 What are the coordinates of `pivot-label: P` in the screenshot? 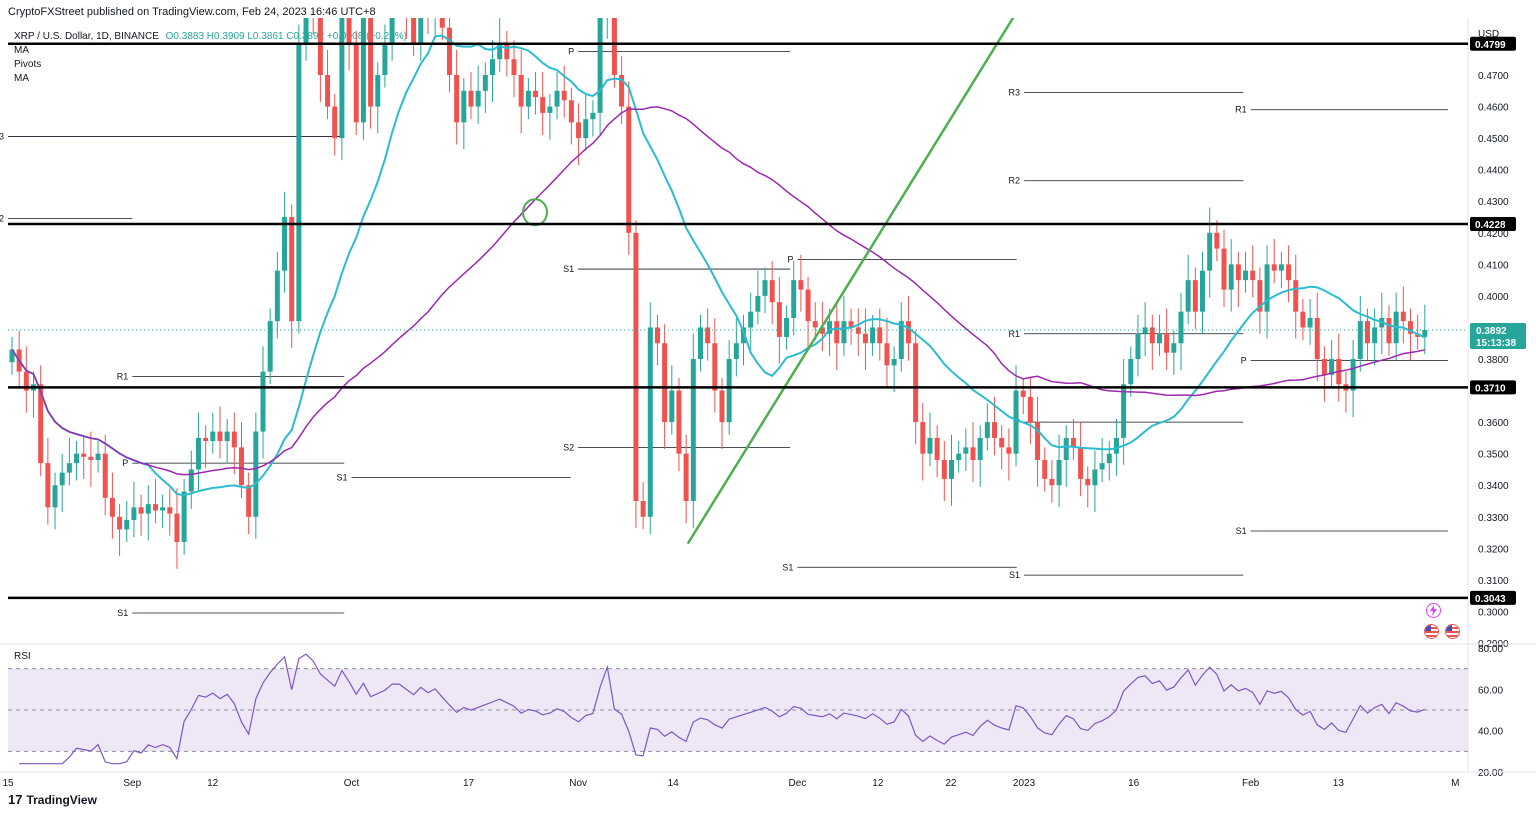 It's located at (125, 463).